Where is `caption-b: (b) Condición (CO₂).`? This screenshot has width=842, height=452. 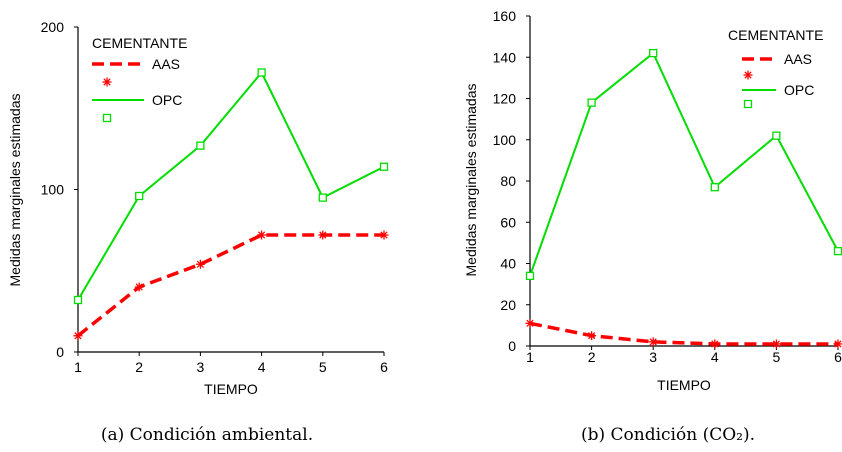 caption-b: (b) Condición (CO₂). is located at coordinates (668, 435).